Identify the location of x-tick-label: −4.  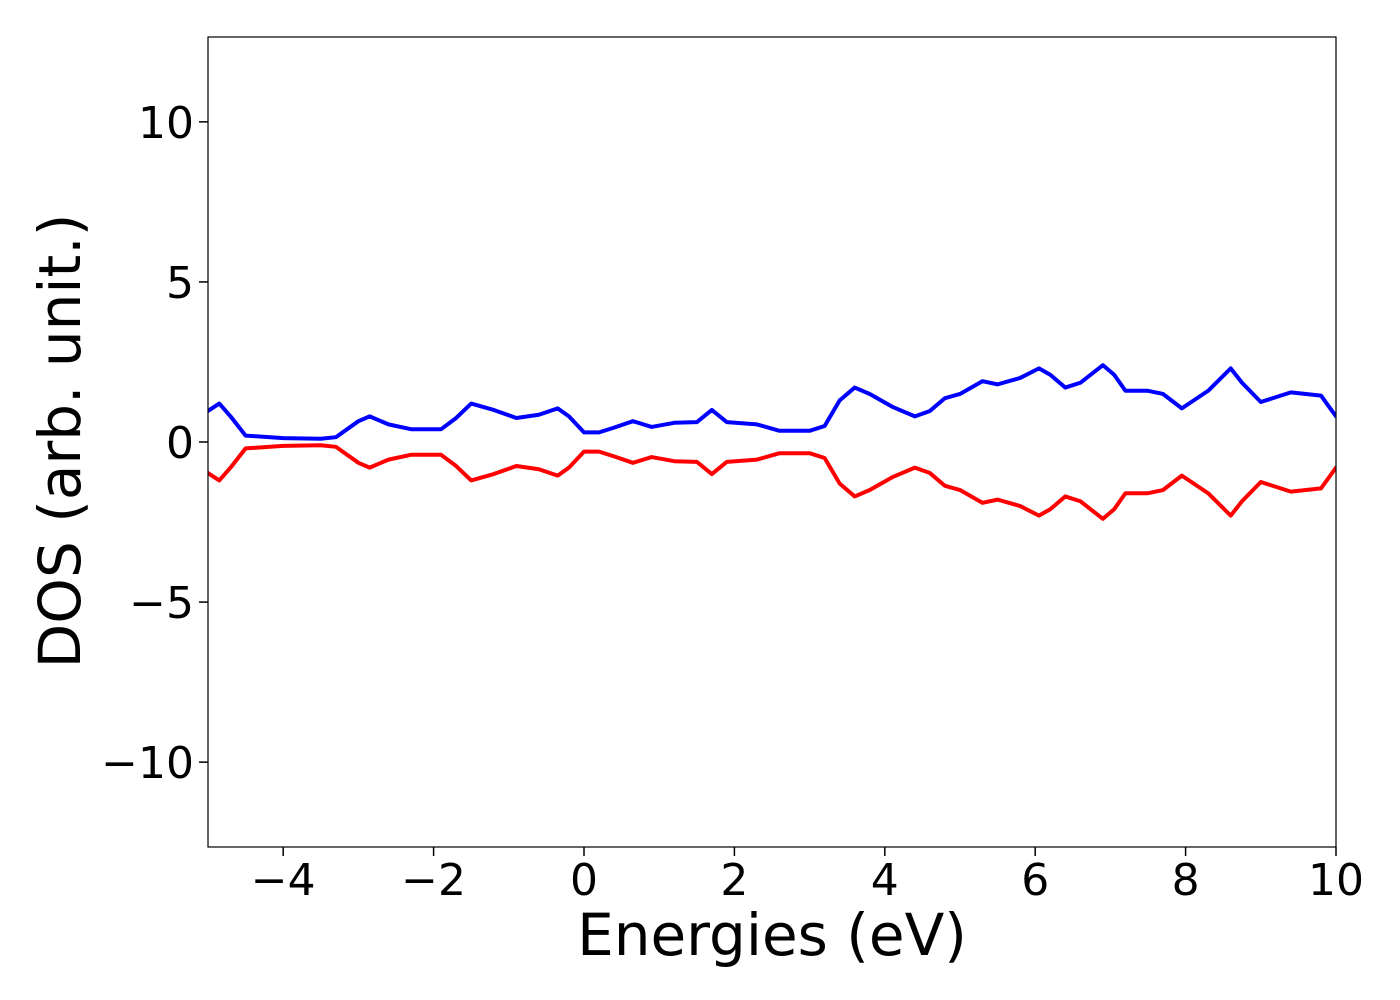
(283, 880).